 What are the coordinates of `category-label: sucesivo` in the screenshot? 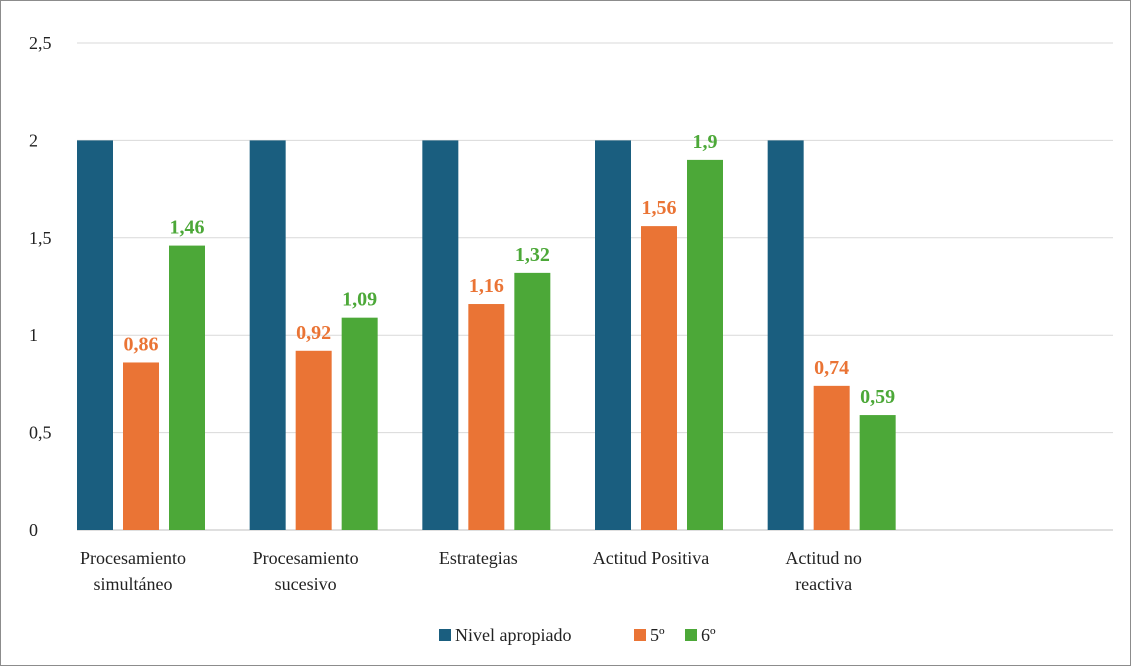 It's located at (306, 584).